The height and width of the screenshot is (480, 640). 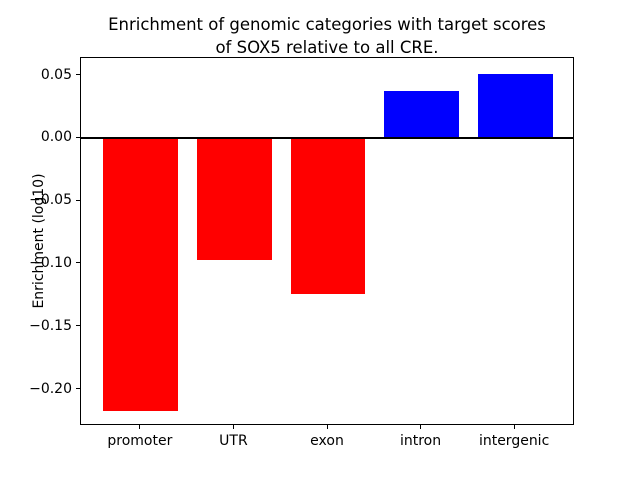 I want to click on bar-UTR, so click(x=234, y=199).